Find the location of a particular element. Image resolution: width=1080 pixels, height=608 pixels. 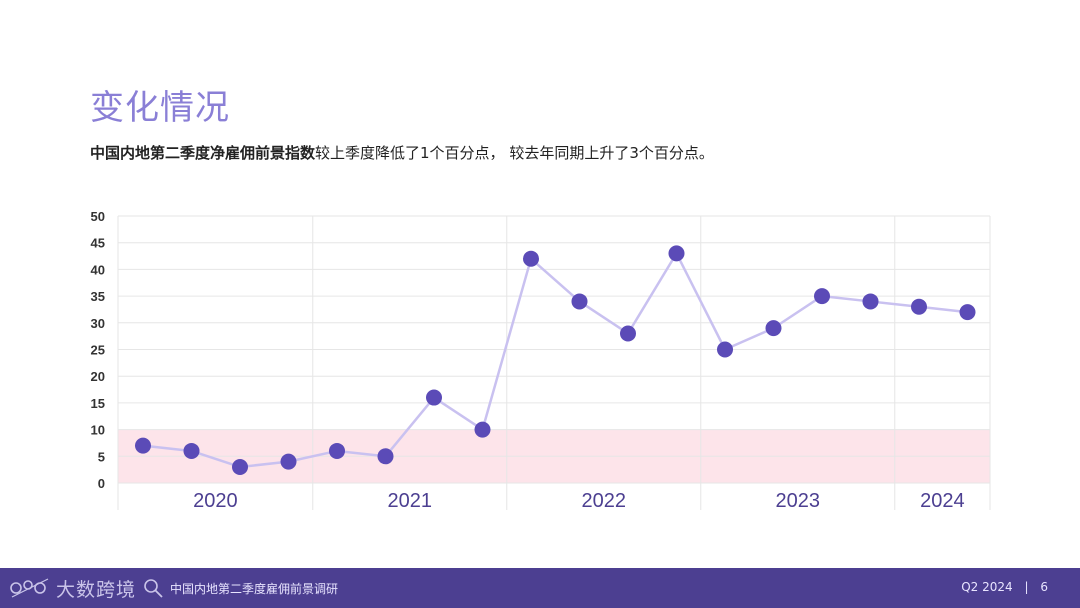

y-tick-label: 20 is located at coordinates (98, 376).